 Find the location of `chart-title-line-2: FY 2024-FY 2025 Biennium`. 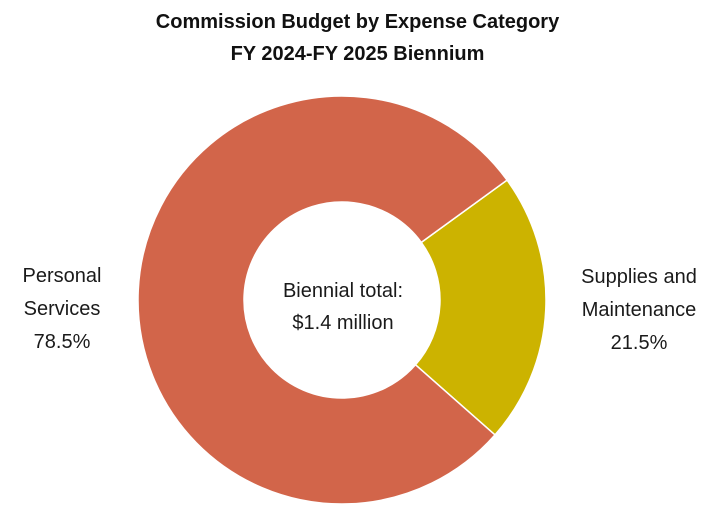

chart-title-line-2: FY 2024-FY 2025 Biennium is located at coordinates (357, 54).